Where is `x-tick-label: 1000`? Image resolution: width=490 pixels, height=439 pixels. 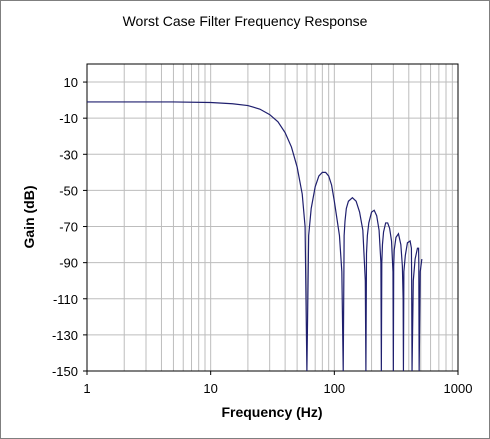
x-tick-label: 1000 is located at coordinates (458, 388).